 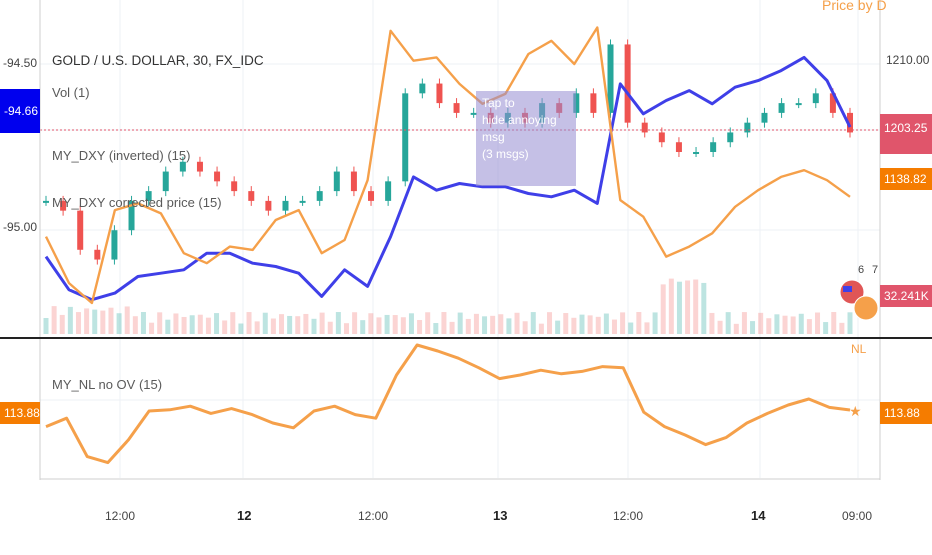 I want to click on msg-line-1: Tap to, so click(x=498, y=103).